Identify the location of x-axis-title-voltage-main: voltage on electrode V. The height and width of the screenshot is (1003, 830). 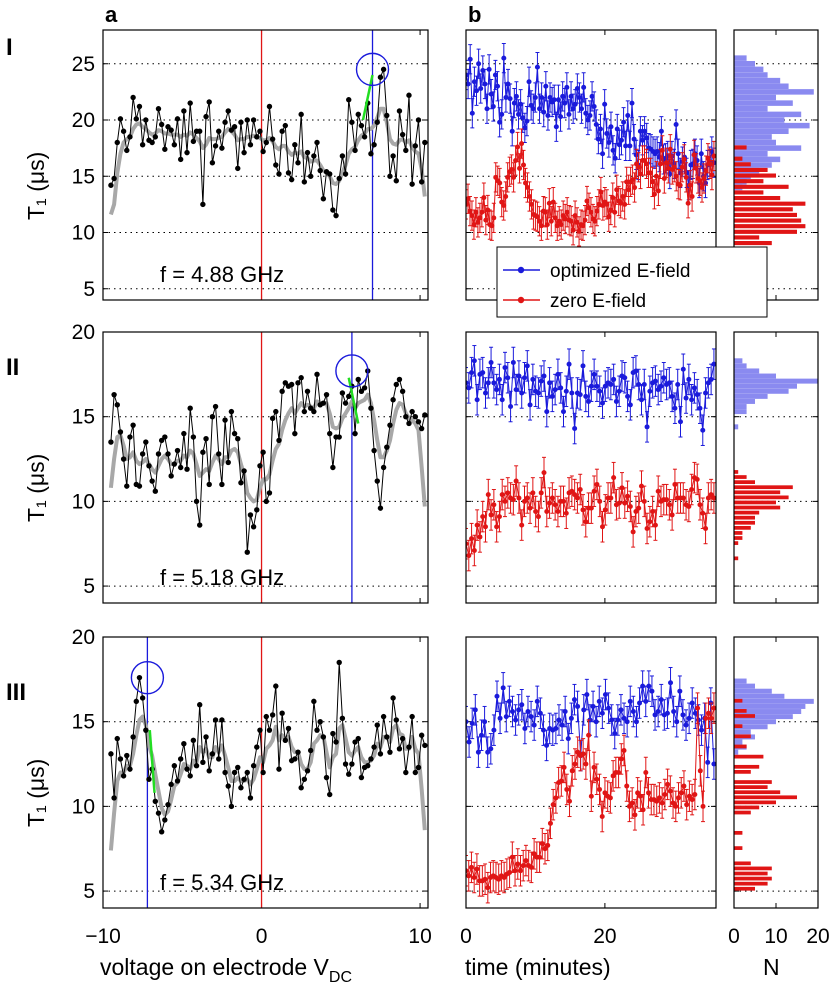
(215, 967).